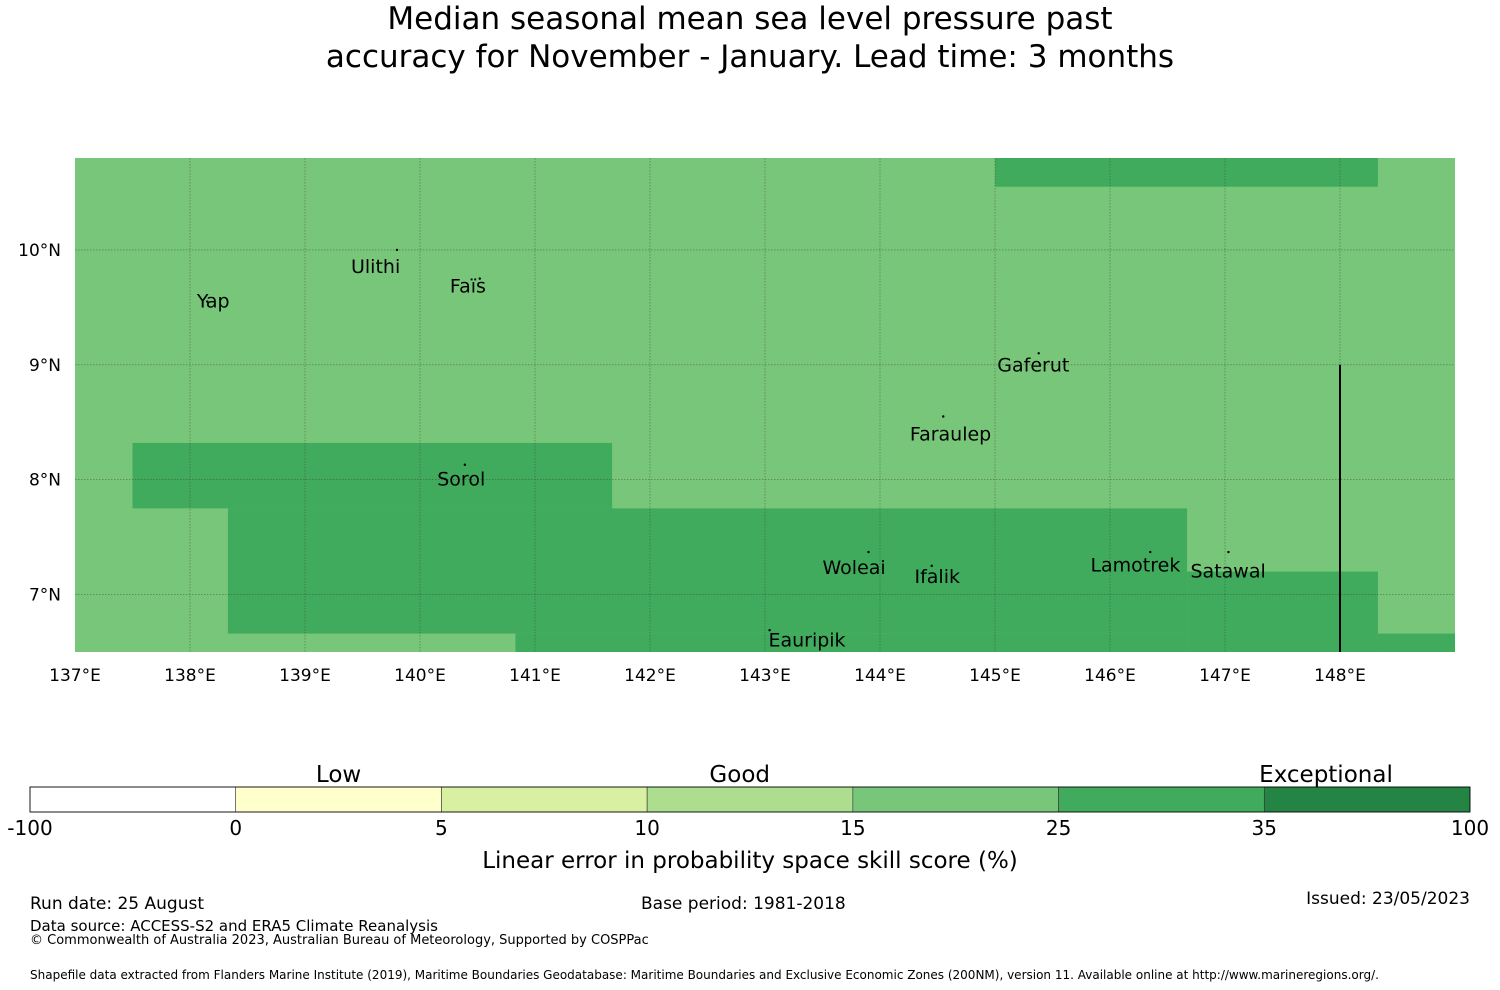  What do you see at coordinates (743, 904) in the screenshot?
I see `base-period: Base period: 1981-2018` at bounding box center [743, 904].